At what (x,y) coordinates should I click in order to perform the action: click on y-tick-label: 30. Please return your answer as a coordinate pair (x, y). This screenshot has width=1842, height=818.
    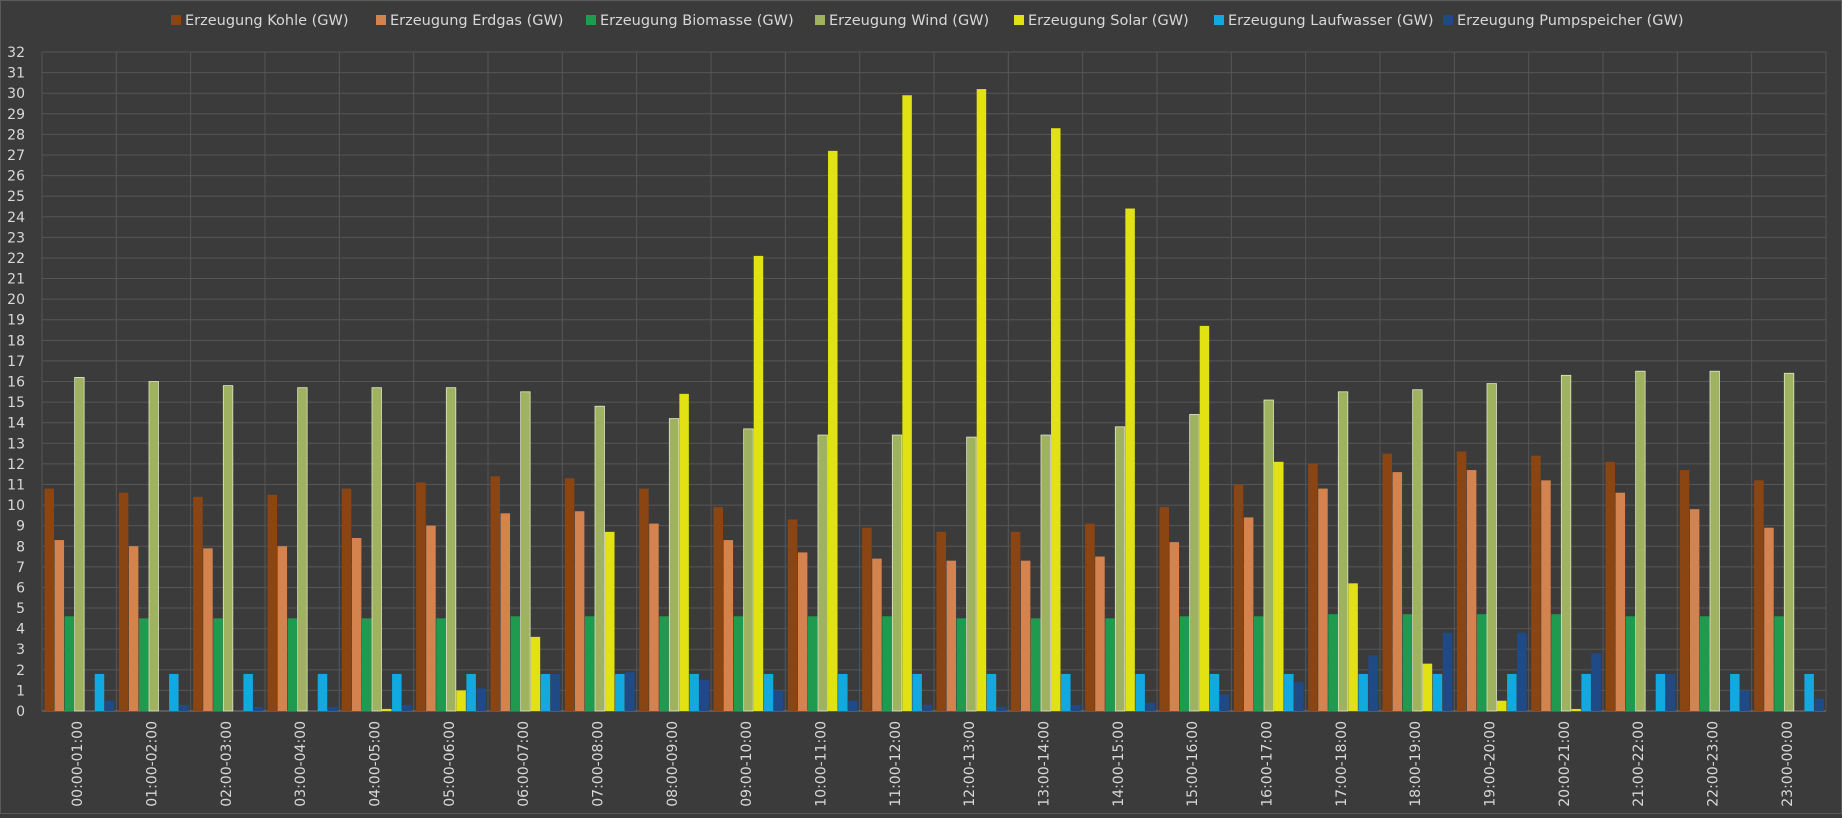
    Looking at the image, I should click on (16, 94).